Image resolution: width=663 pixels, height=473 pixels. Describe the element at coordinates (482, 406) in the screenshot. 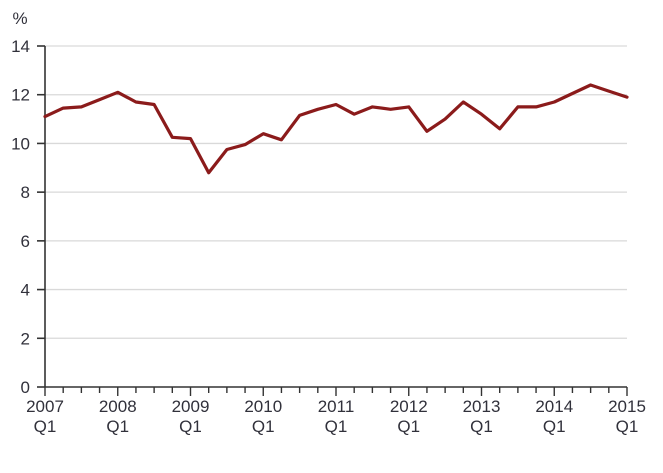

I see `x-tick-year-label: 2013` at that location.